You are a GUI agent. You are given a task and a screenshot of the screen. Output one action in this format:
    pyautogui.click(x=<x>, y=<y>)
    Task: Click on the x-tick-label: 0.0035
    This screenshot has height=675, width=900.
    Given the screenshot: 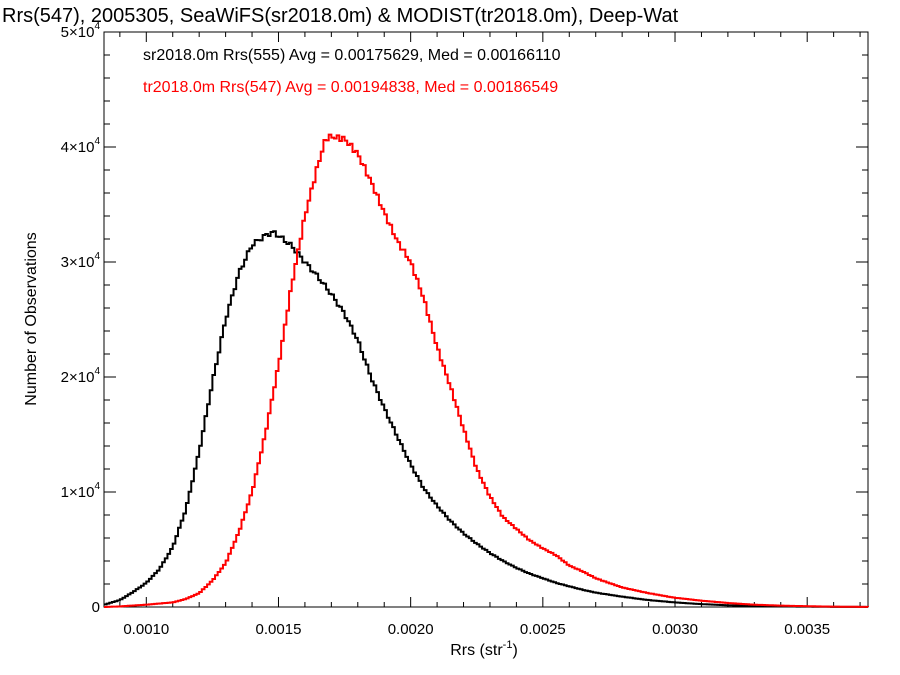 What is the action you would take?
    pyautogui.click(x=807, y=629)
    